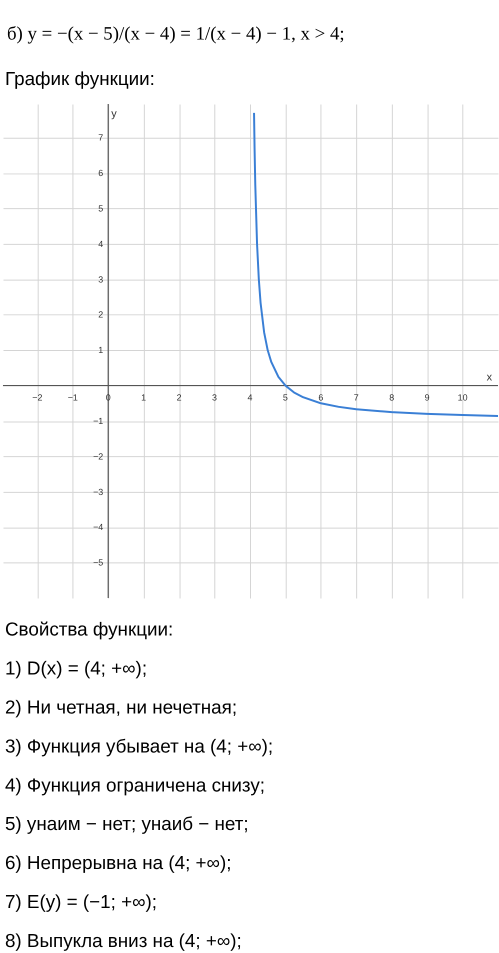  I want to click on chart-title: б) y = −(x − 5)/(x − 4) = 1/(x − 4) − 1, x > 4;, so click(175, 34).